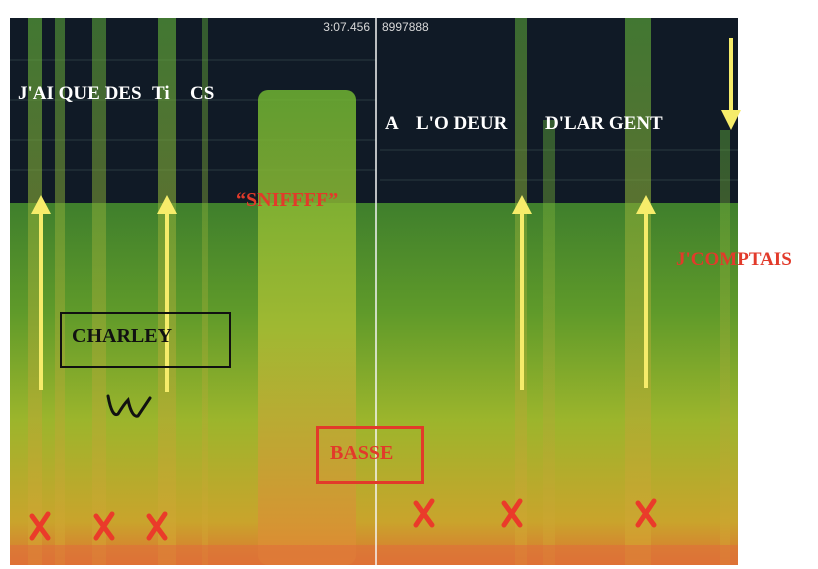 Image resolution: width=818 pixels, height=569 pixels. I want to click on sample-readout: 8997888, so click(405, 27).